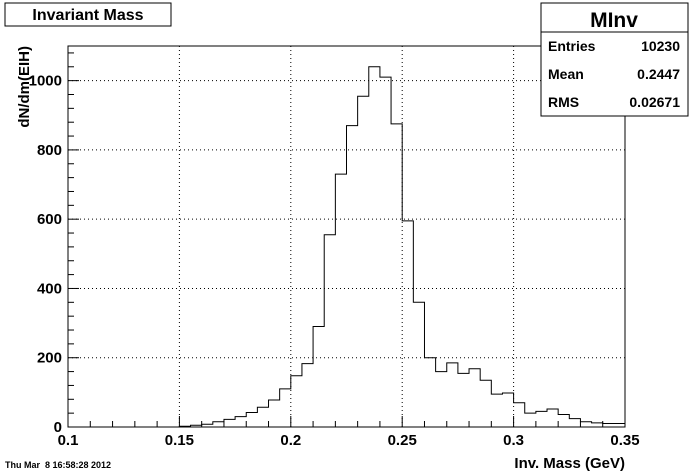 This screenshot has height=472, width=694. I want to click on x-tick-label: 0.2, so click(290, 440).